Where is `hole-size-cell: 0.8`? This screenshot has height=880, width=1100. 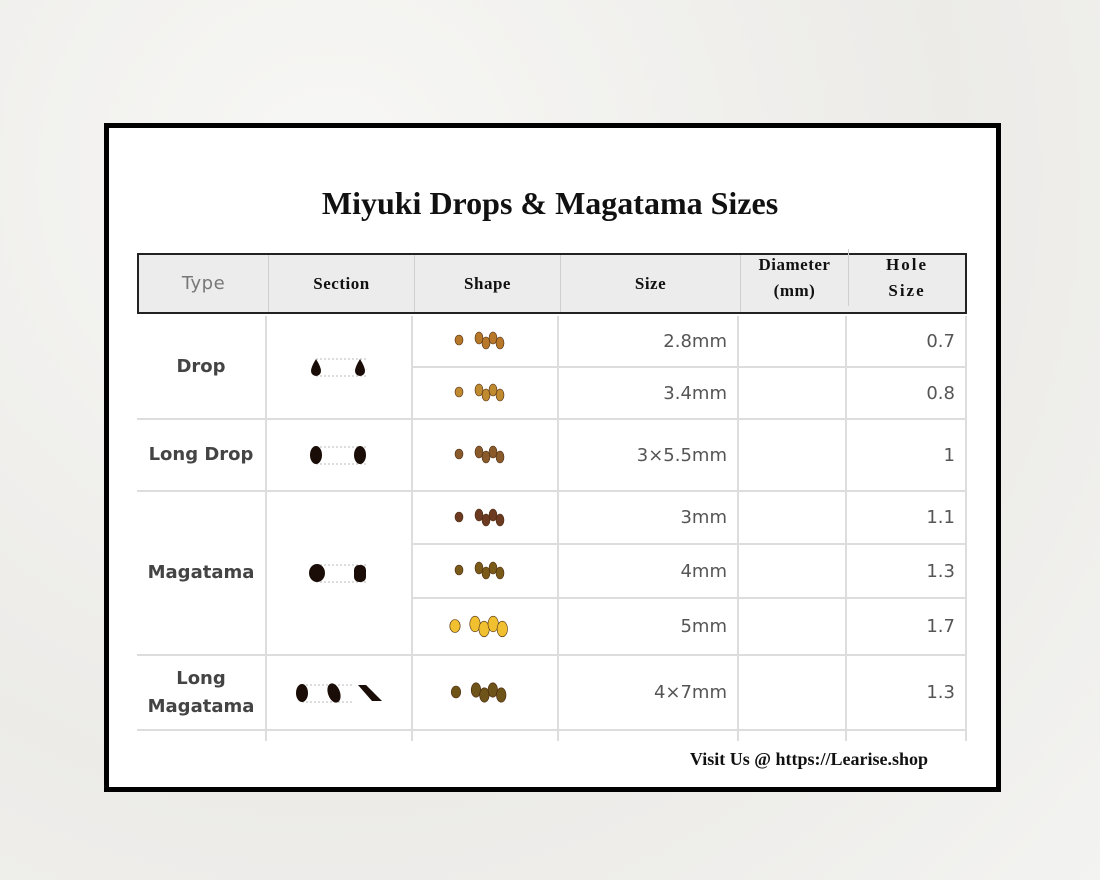
hole-size-cell: 0.8 is located at coordinates (907, 394).